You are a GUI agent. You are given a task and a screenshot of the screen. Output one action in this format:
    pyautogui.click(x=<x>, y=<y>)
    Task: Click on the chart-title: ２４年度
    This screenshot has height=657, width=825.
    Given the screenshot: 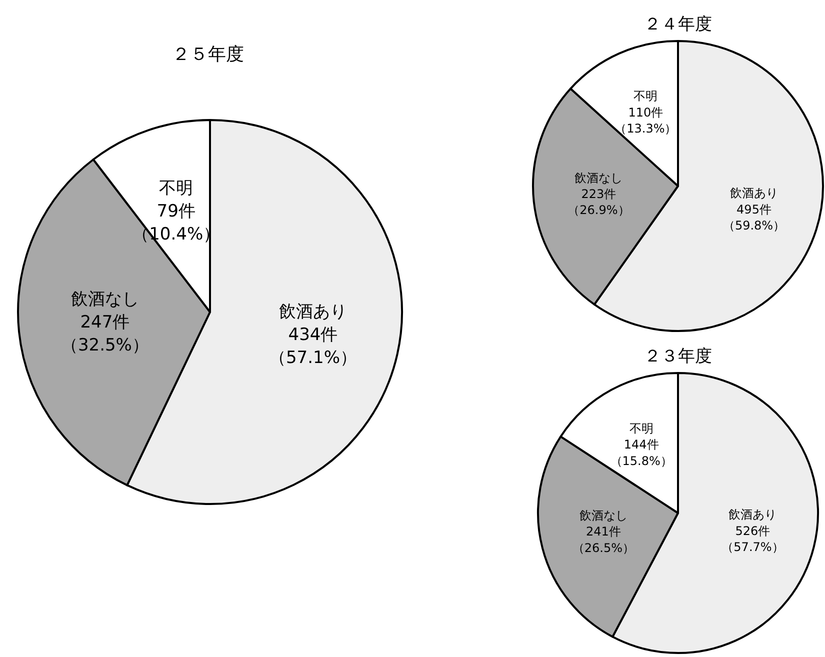 What is the action you would take?
    pyautogui.click(x=678, y=24)
    